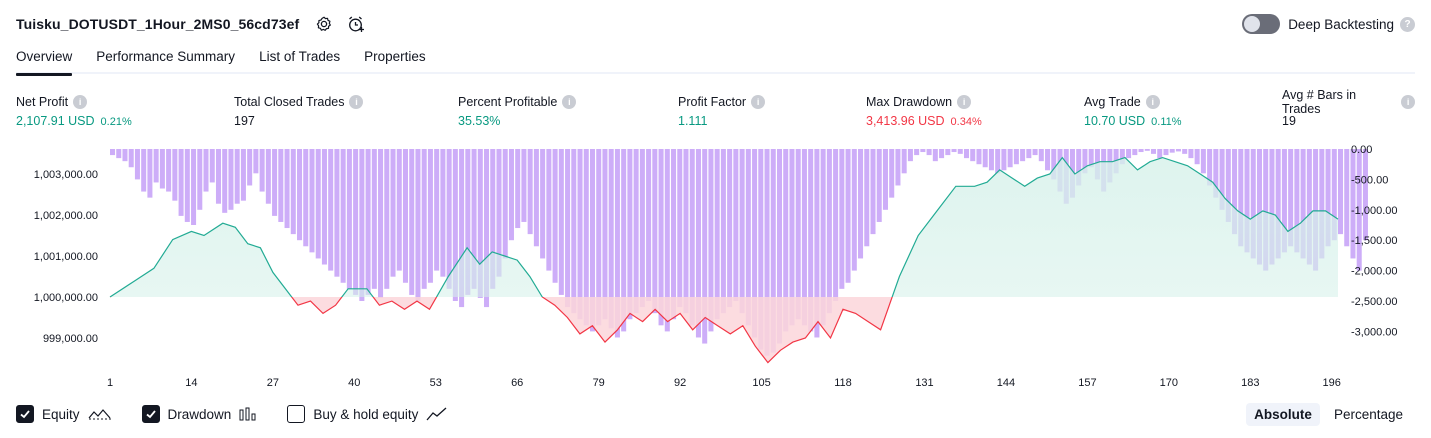 The width and height of the screenshot is (1431, 438). What do you see at coordinates (599, 383) in the screenshot?
I see `x-axis-tick: 79` at bounding box center [599, 383].